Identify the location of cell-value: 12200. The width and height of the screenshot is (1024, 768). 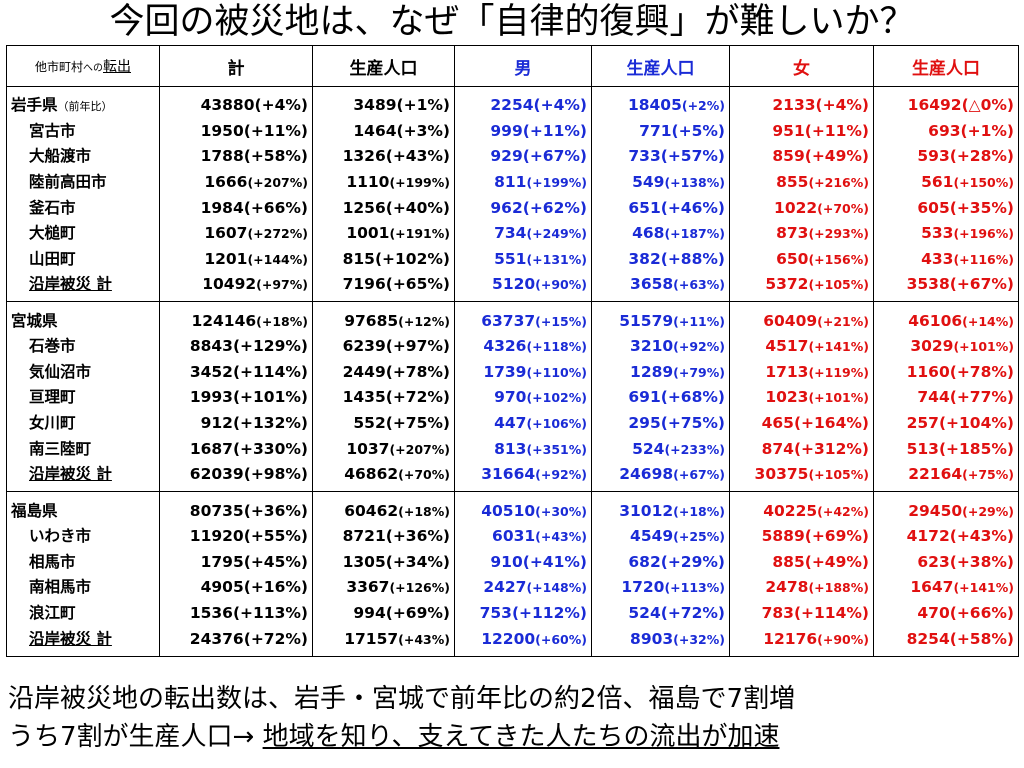
(508, 638).